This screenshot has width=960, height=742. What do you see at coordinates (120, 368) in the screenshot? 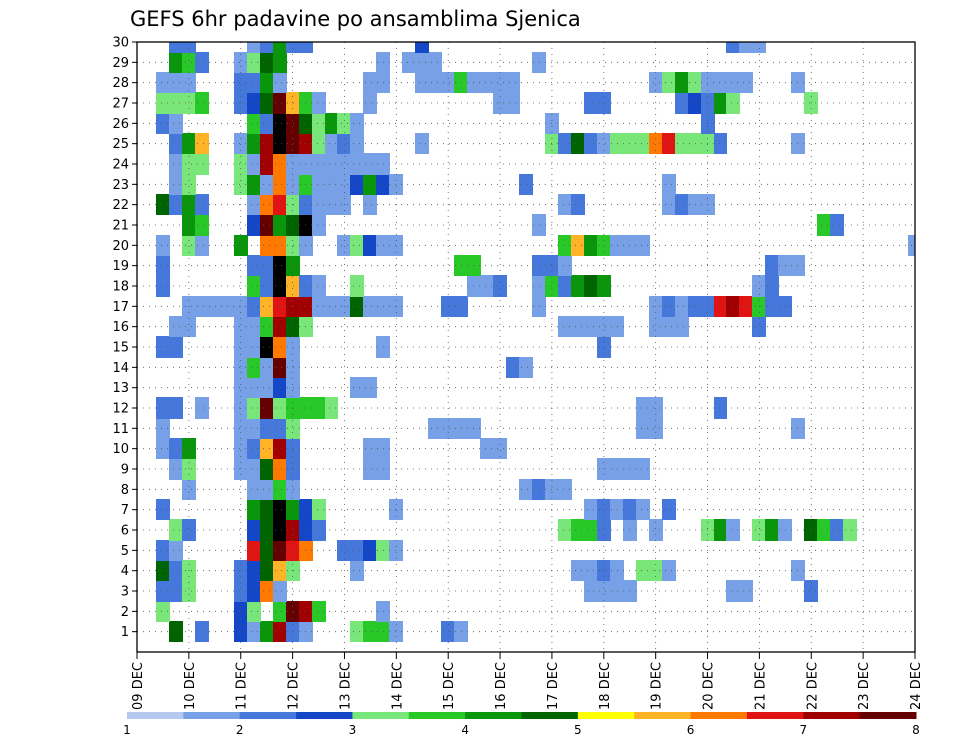
I see `y-tick-label: 14` at bounding box center [120, 368].